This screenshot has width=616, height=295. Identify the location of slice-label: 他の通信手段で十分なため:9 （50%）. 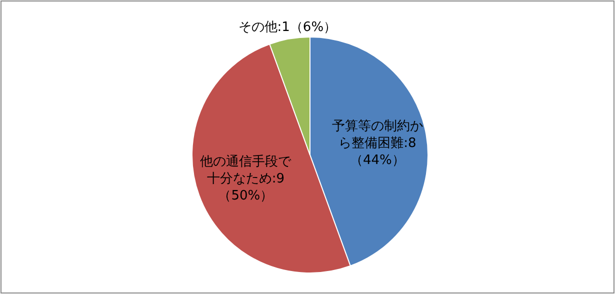
(246, 178).